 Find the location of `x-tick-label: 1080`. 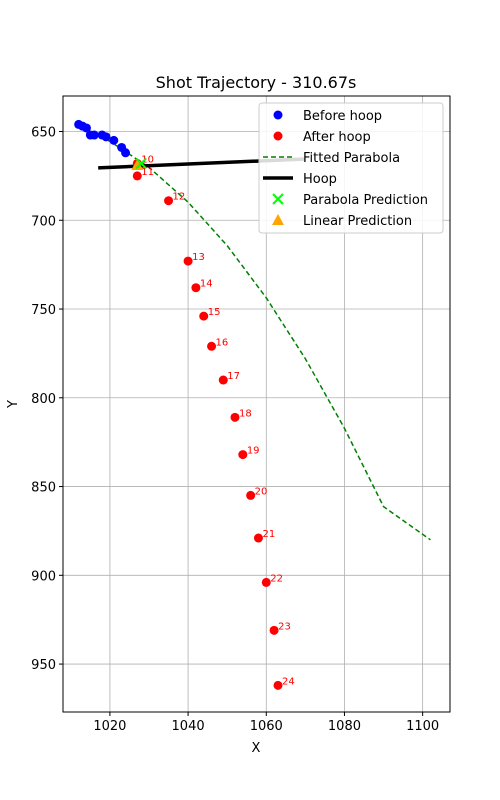

x-tick-label: 1080 is located at coordinates (344, 726).